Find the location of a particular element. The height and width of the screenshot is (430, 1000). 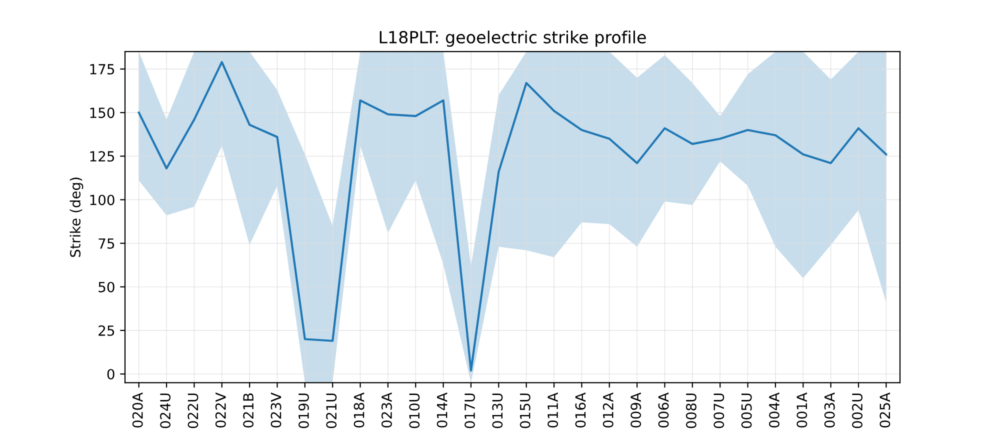

x-tick-label: 024U is located at coordinates (165, 411).